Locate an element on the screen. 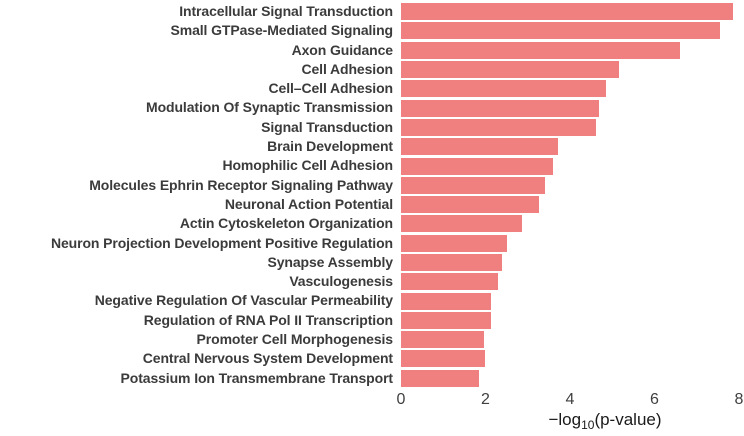  category-label: Axon Guidance is located at coordinates (342, 49).